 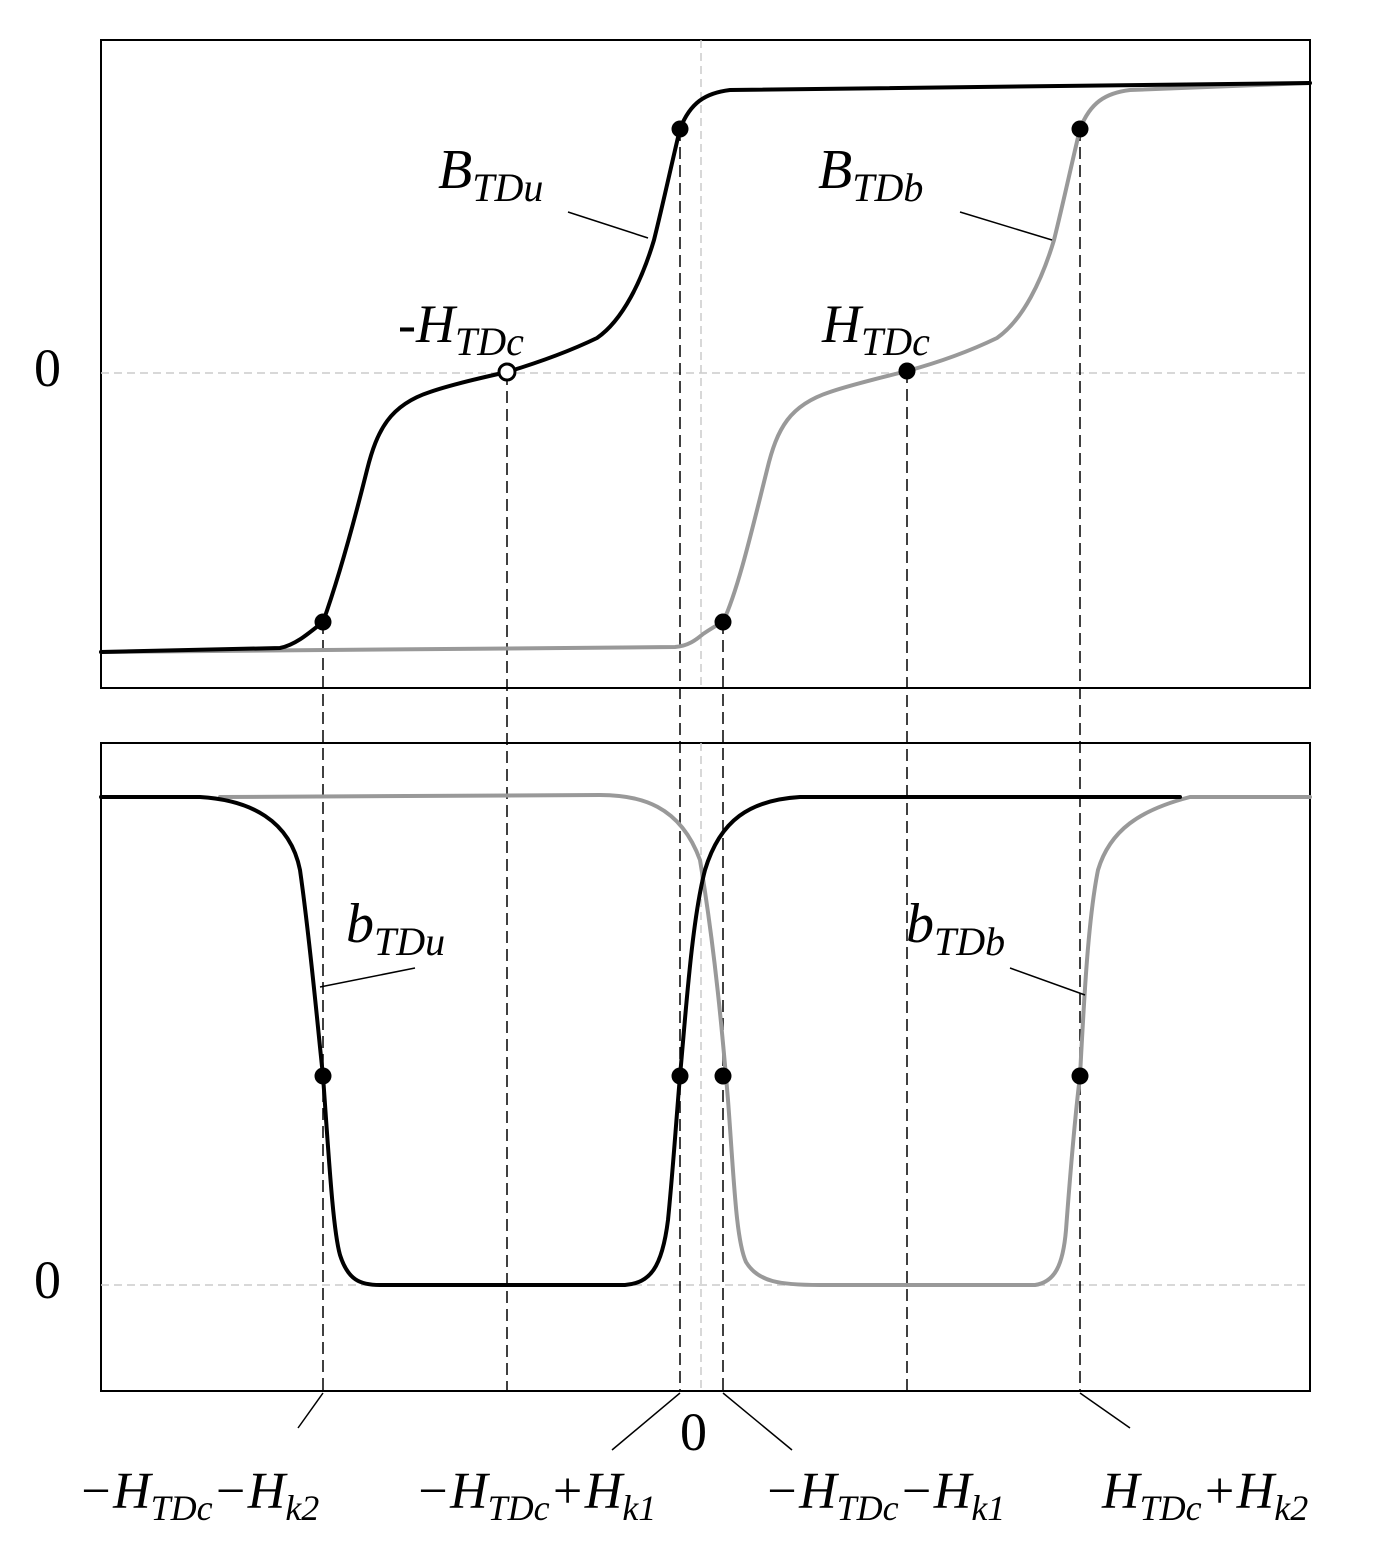 I want to click on x-tick-label-1: −HTDc−Hk2, so click(x=198, y=1495).